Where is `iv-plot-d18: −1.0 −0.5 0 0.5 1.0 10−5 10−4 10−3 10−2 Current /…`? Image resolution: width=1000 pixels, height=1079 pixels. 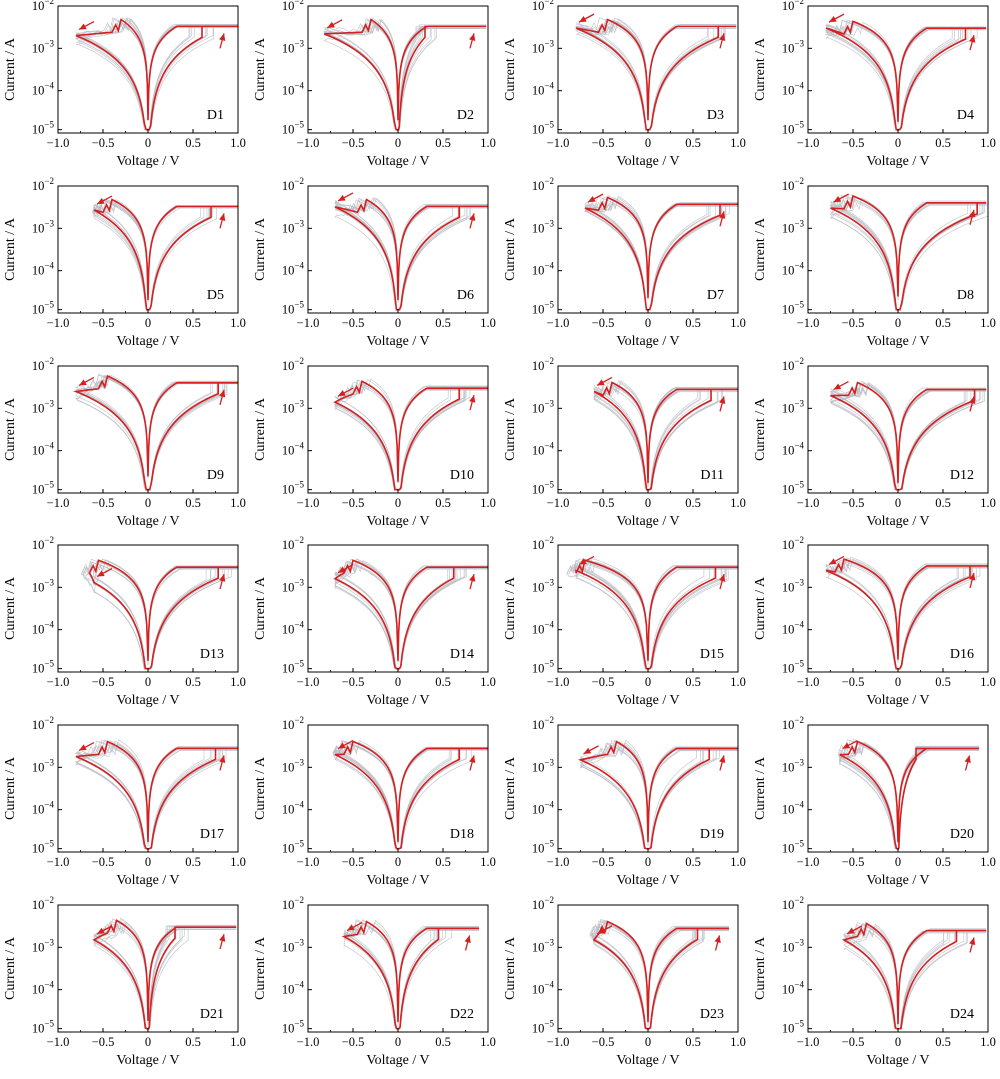 iv-plot-d18: −1.0 −0.5 0 0.5 1.0 10−5 10−4 10−3 10−2 Current /… is located at coordinates (374, 801).